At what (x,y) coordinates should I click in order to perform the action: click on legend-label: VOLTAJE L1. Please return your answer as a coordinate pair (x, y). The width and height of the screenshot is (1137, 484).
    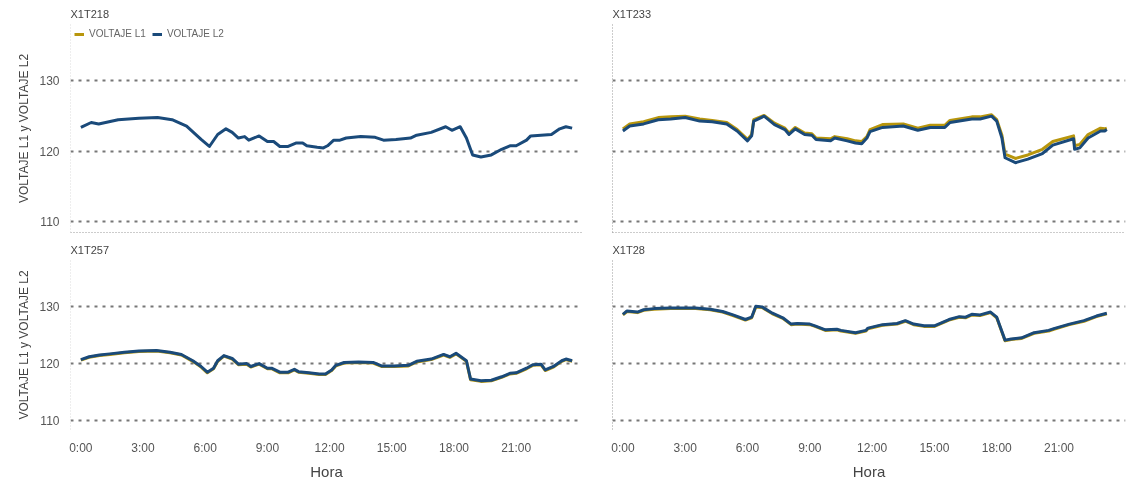
    Looking at the image, I should click on (117, 33).